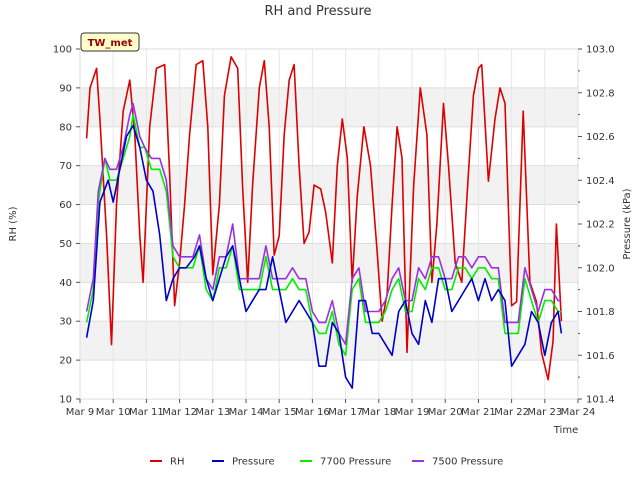 This screenshot has height=480, width=640. Describe the element at coordinates (65, 127) in the screenshot. I see `y-tick-label: 80` at that location.